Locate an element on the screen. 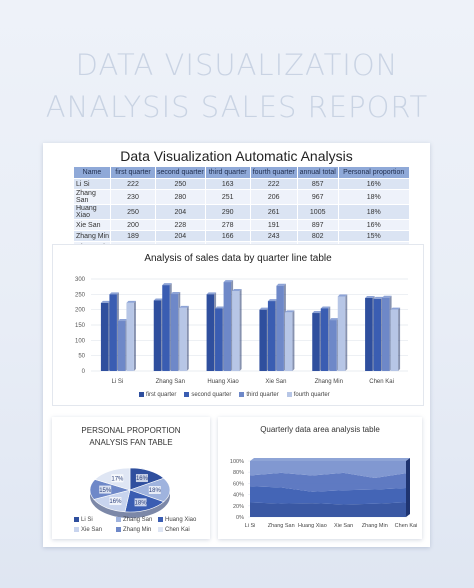 The height and width of the screenshot is (588, 474). table-row: Huang Xiao 250 204 290 261 1005 18% is located at coordinates (241, 212).